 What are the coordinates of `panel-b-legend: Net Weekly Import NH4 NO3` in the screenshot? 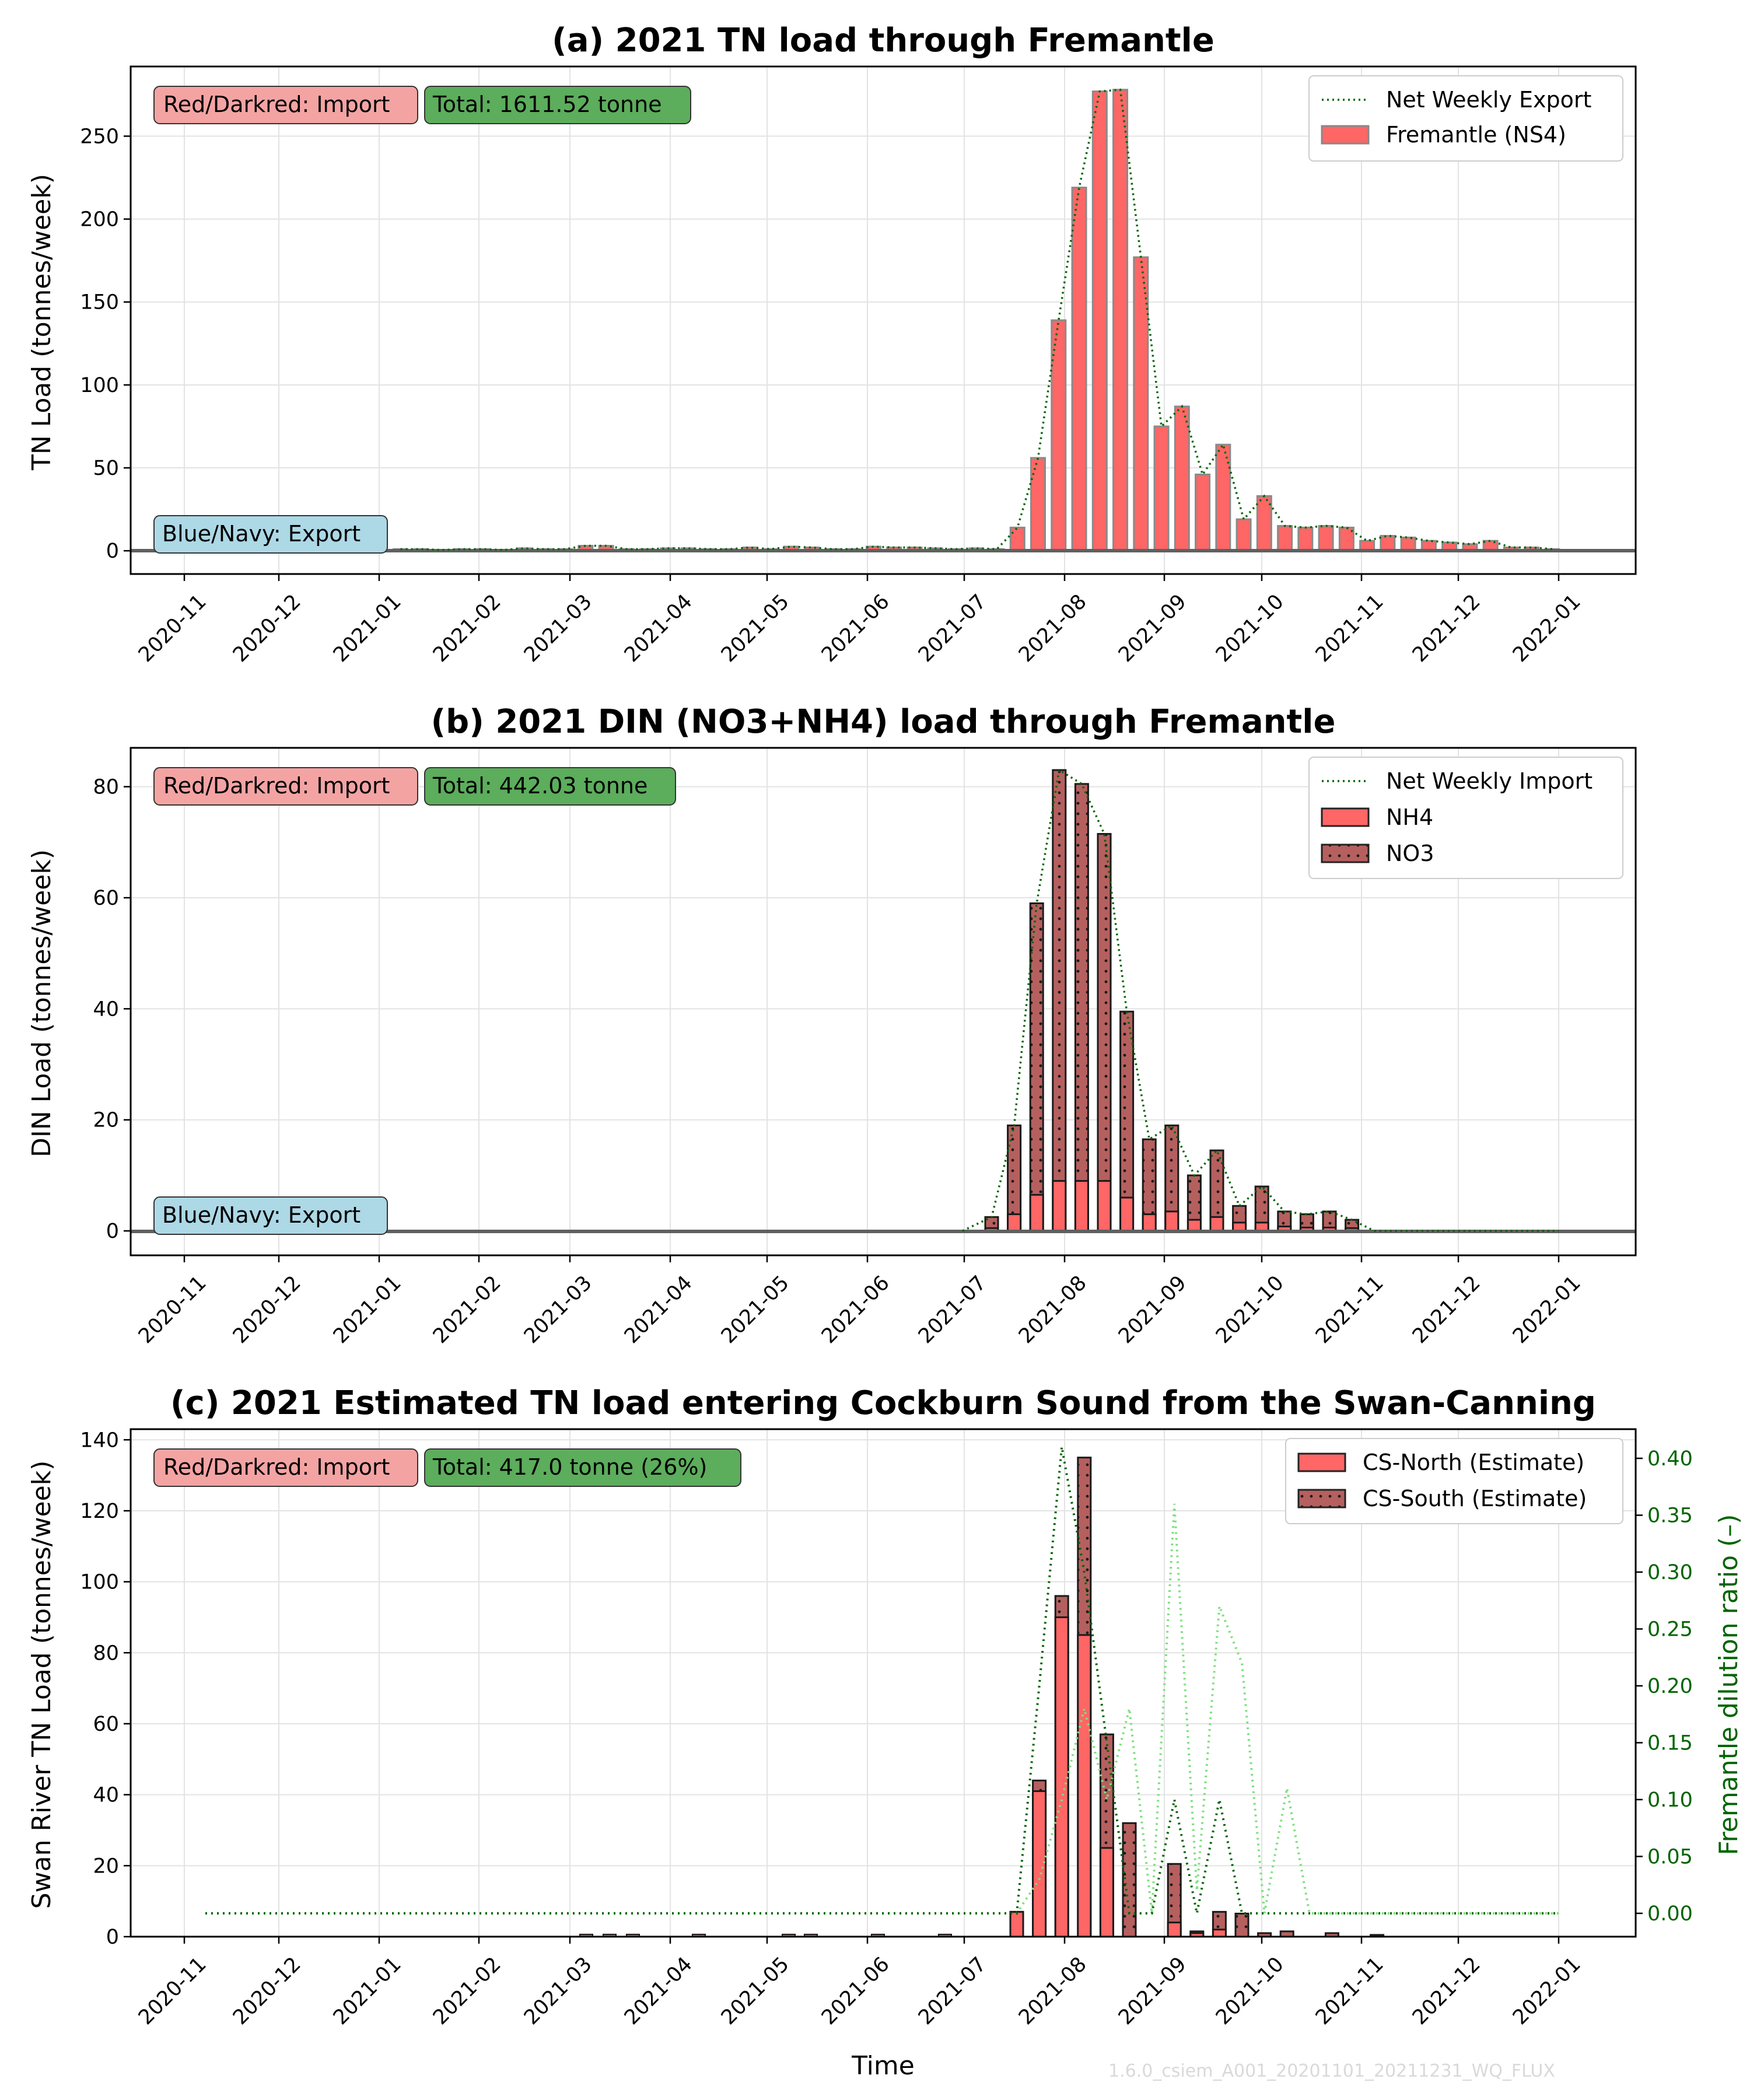 It's located at (1465, 818).